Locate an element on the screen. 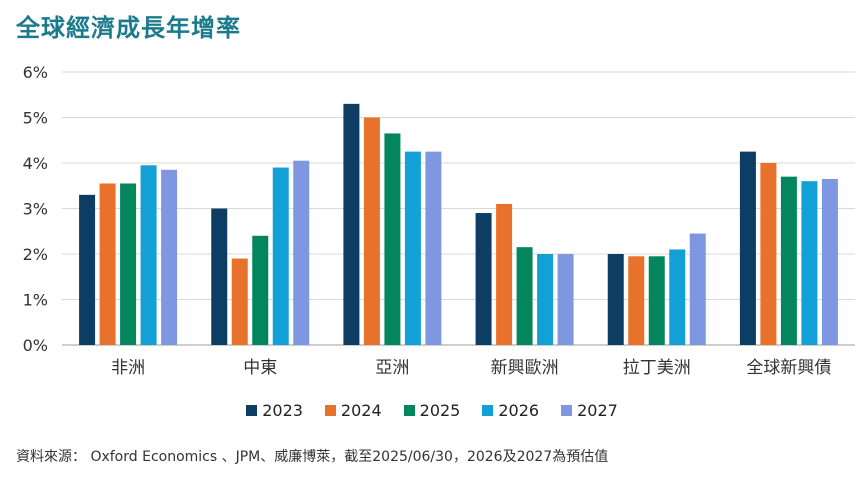 The width and height of the screenshot is (864, 483). legend-label: 2027 is located at coordinates (597, 410).